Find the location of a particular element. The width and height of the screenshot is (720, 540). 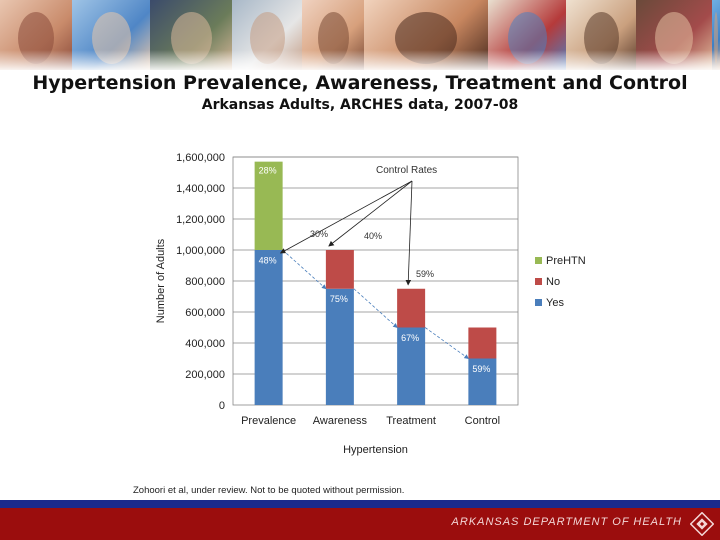

y-tick-label: 1,000,000 is located at coordinates (200, 251).